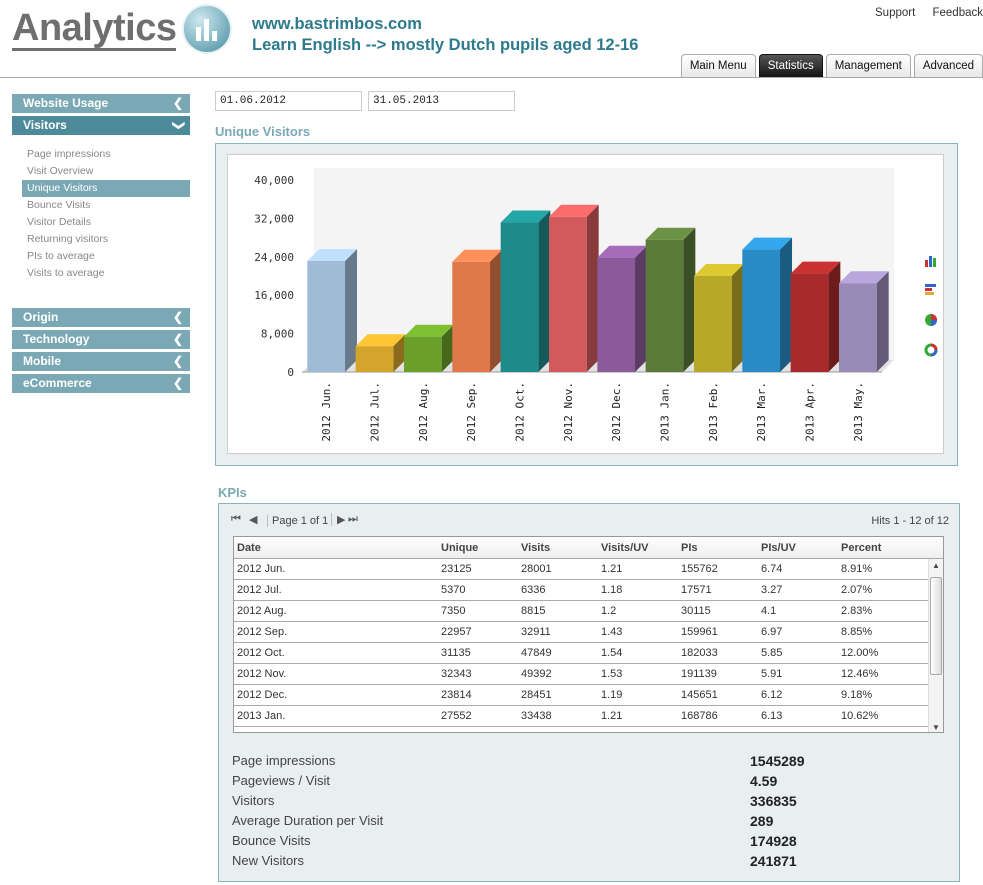 The width and height of the screenshot is (983, 885). Describe the element at coordinates (568, 412) in the screenshot. I see `x-tick-label: 2012 Nov.` at that location.